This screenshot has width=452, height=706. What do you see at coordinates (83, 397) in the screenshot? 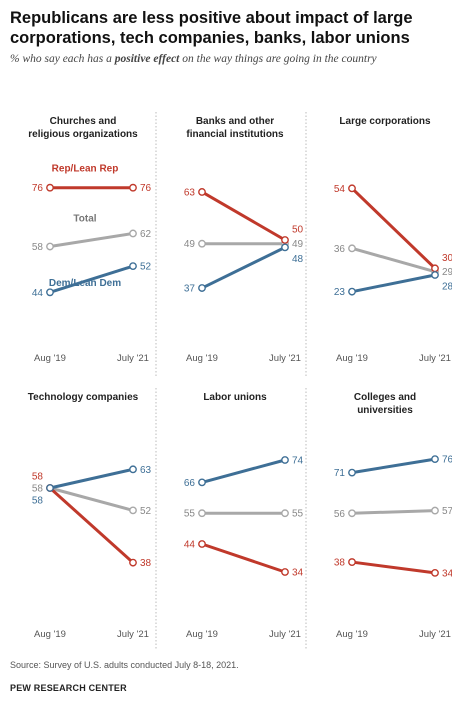
I see `panel-title: Technology companies` at bounding box center [83, 397].